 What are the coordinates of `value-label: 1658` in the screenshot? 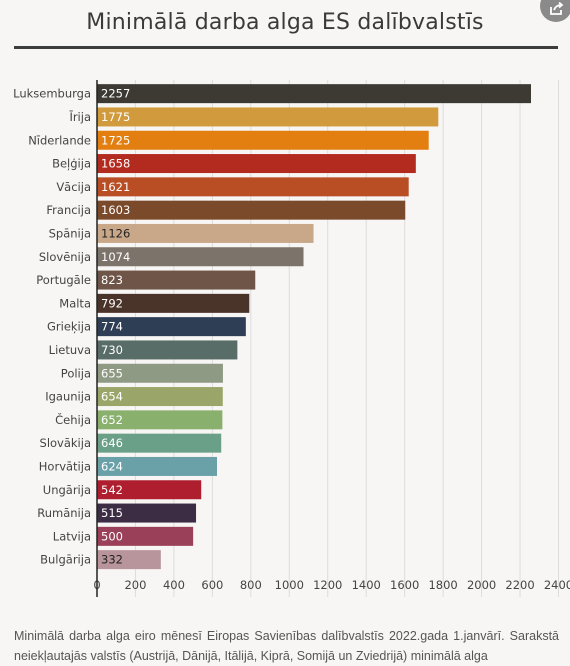 It's located at (115, 164).